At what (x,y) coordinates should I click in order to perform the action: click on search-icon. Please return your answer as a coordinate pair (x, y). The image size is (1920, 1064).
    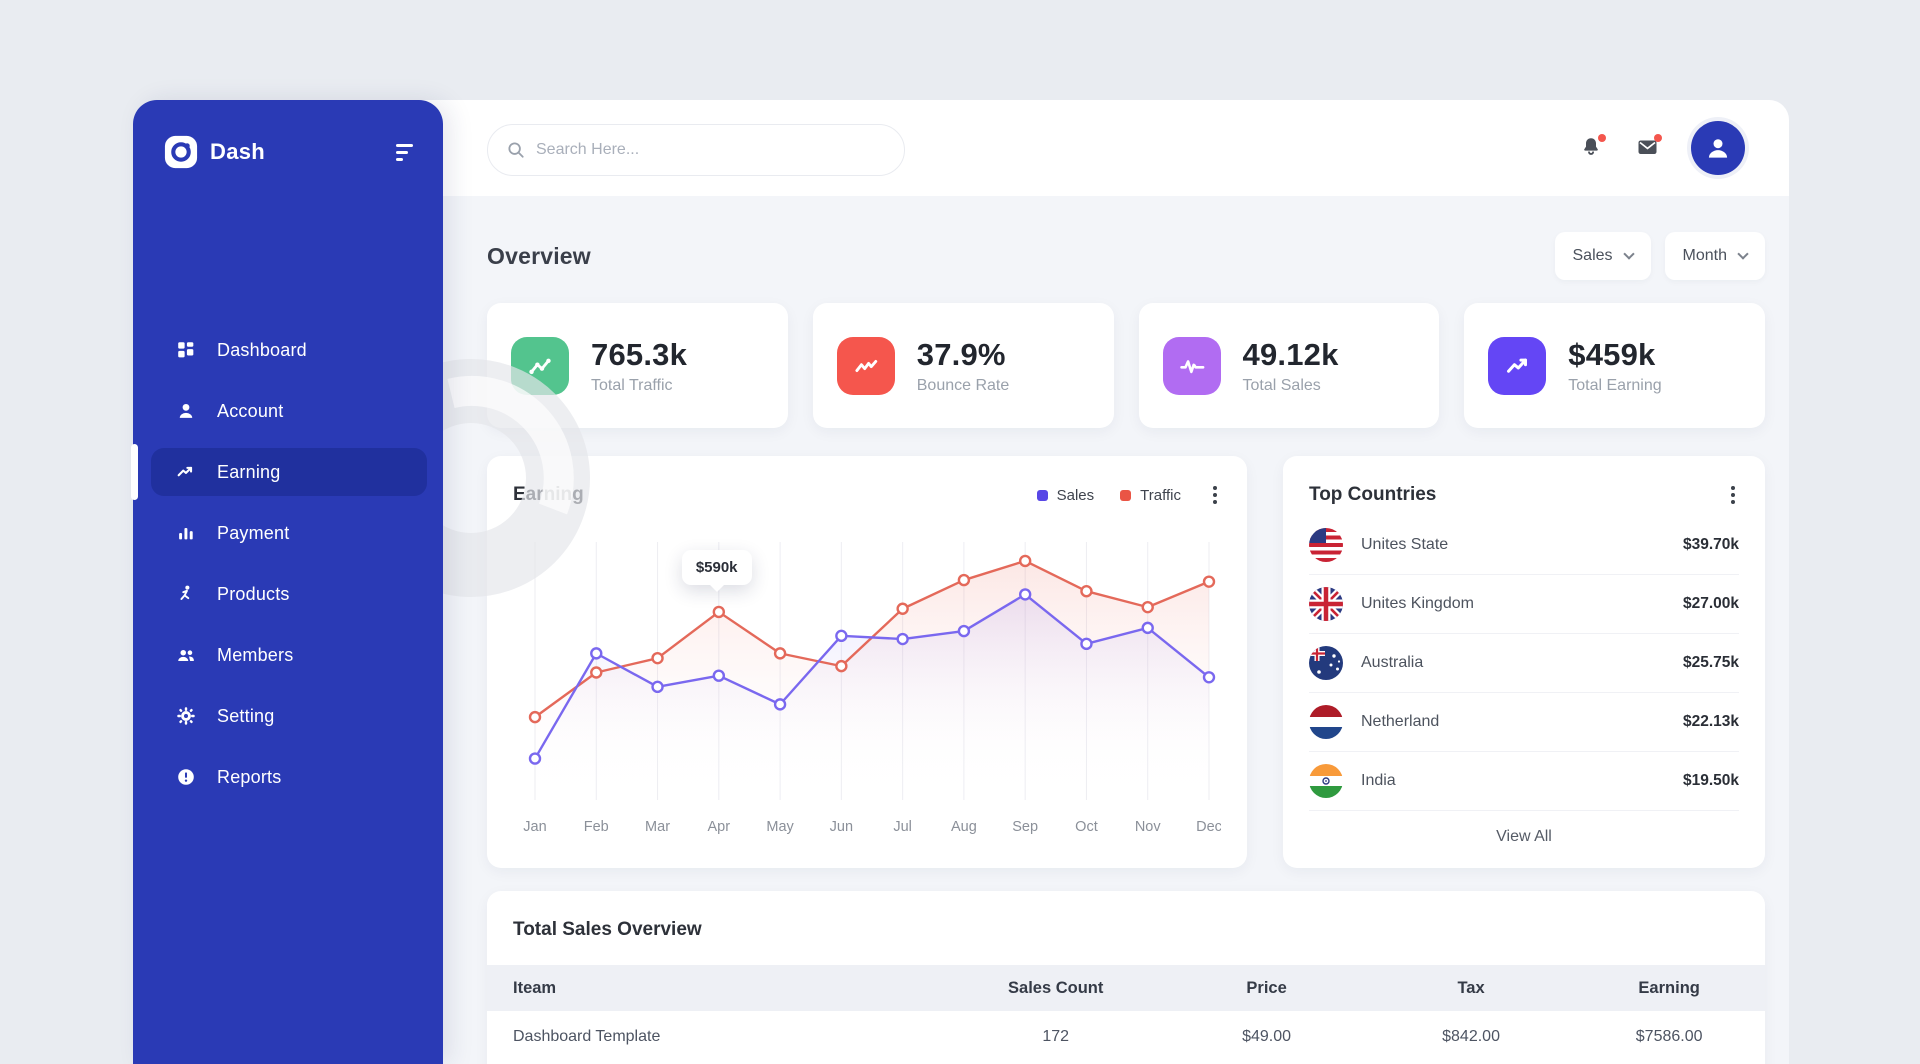
    Looking at the image, I should click on (516, 150).